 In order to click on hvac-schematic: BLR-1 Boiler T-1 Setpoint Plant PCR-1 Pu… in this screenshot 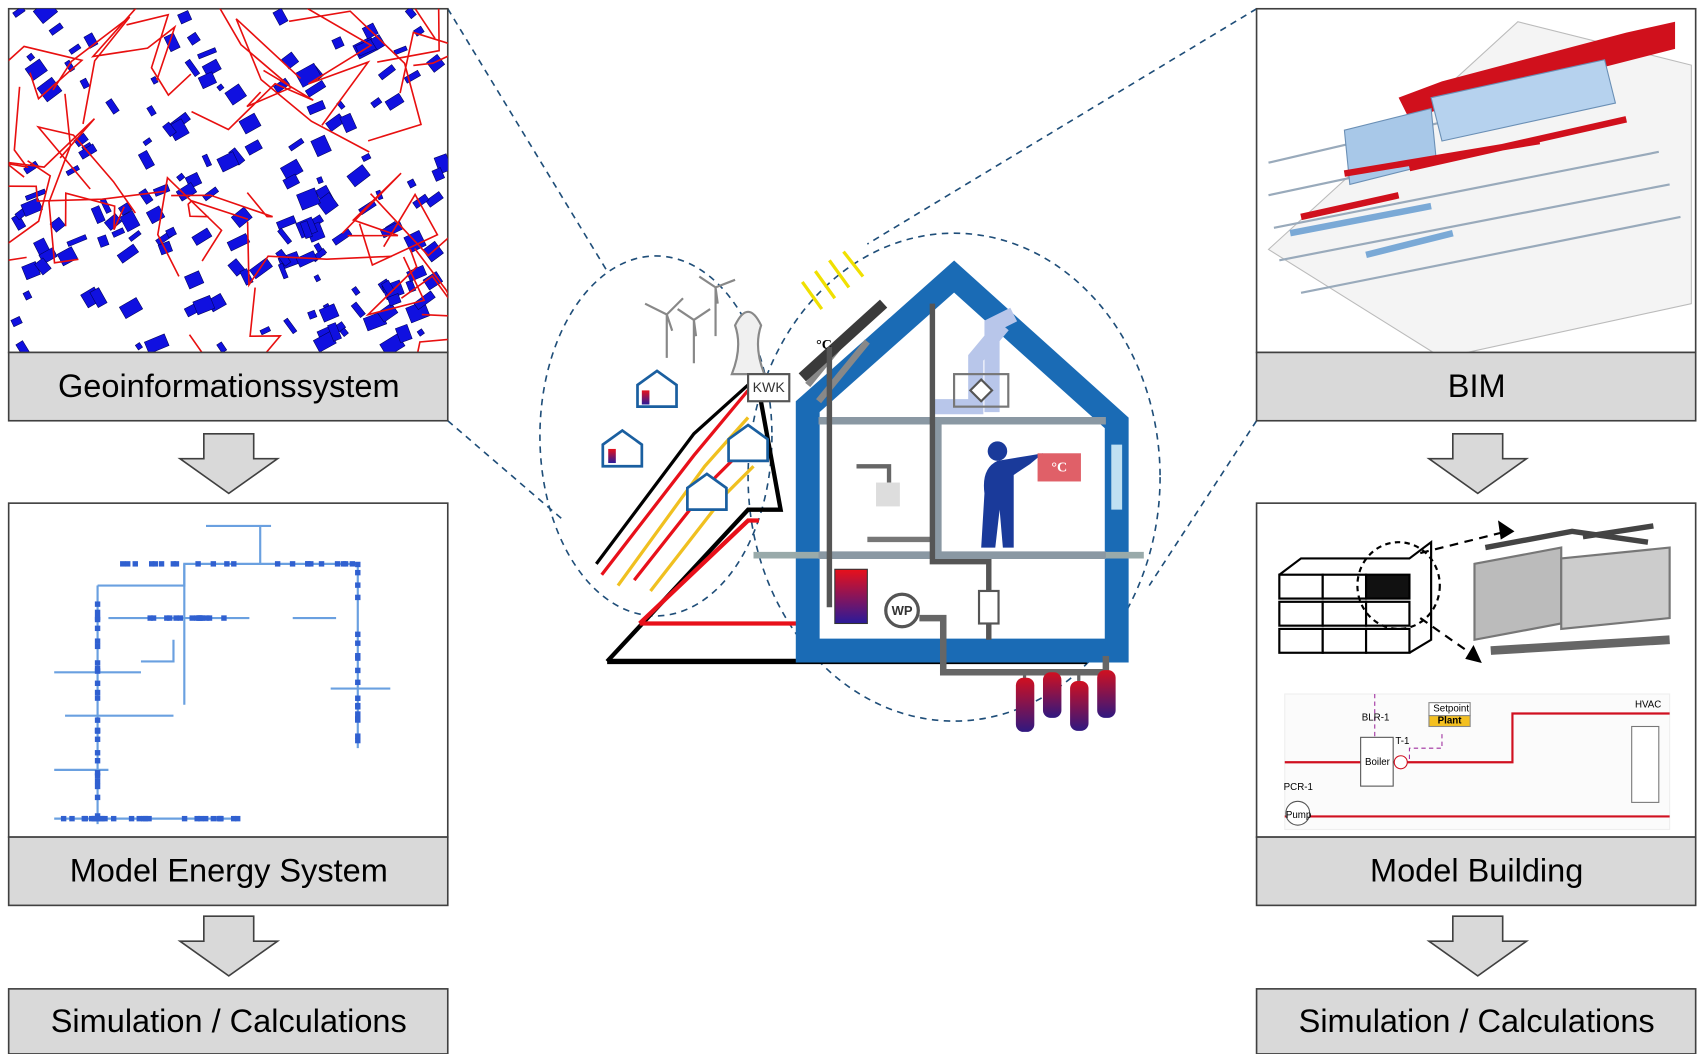, I will do `click(1477, 762)`.